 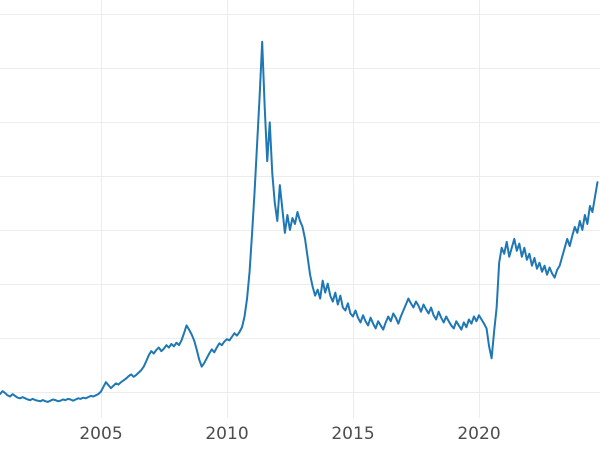 What do you see at coordinates (479, 209) in the screenshot?
I see `gridline-vertical-2020` at bounding box center [479, 209].